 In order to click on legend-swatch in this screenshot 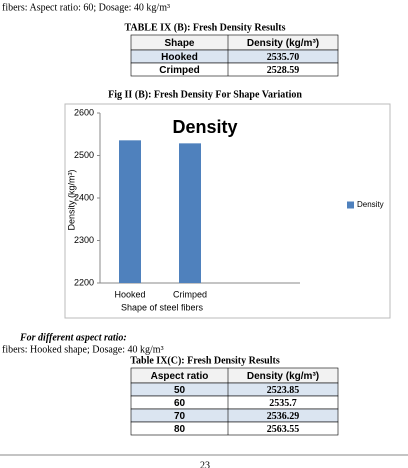, I will do `click(350, 205)`.